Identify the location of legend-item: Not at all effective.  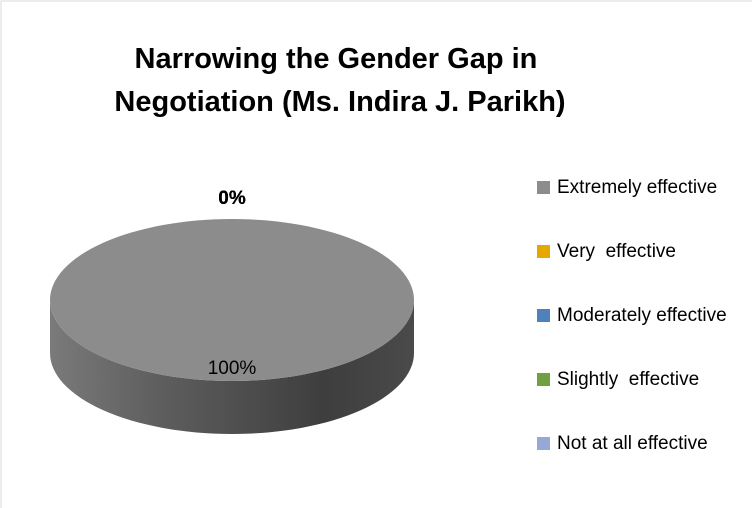
(637, 443).